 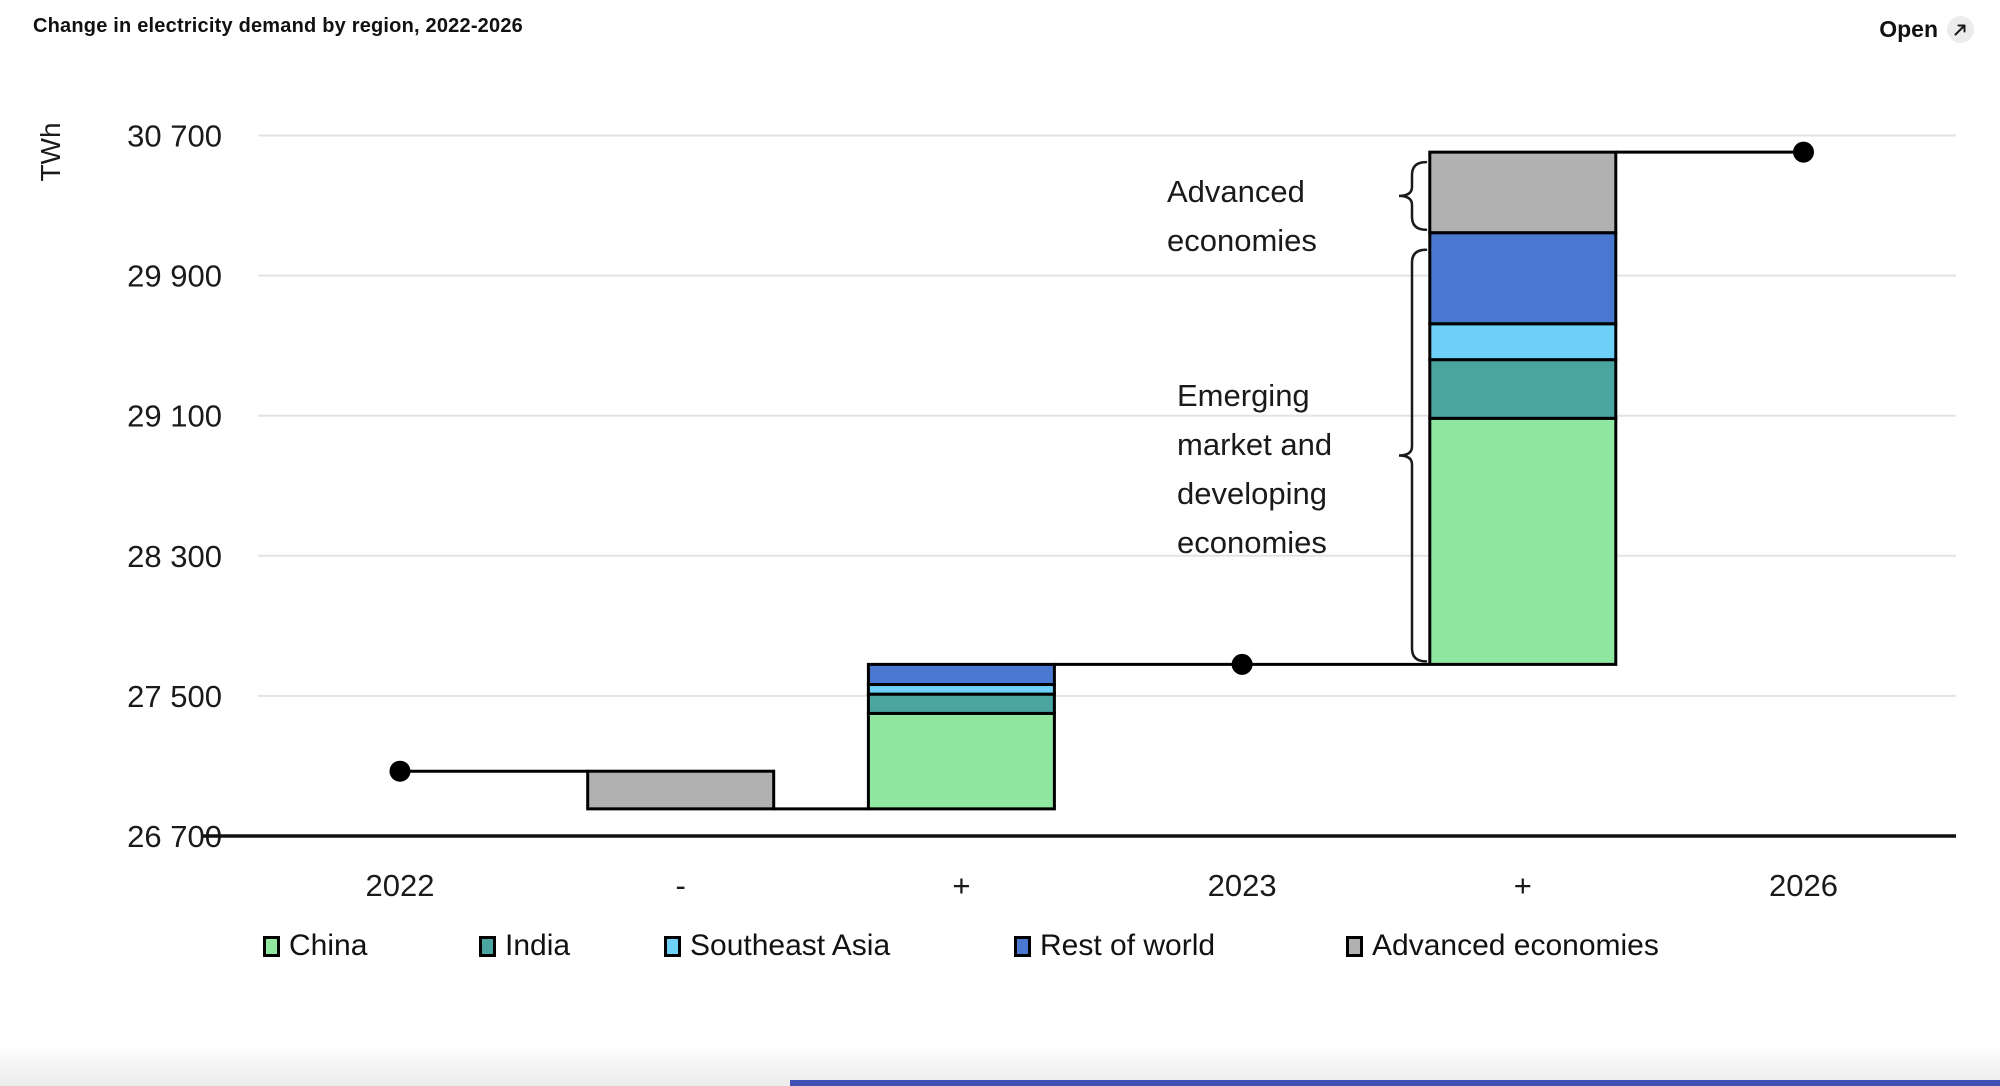 I want to click on legend-label: Rest of world, so click(x=1128, y=945).